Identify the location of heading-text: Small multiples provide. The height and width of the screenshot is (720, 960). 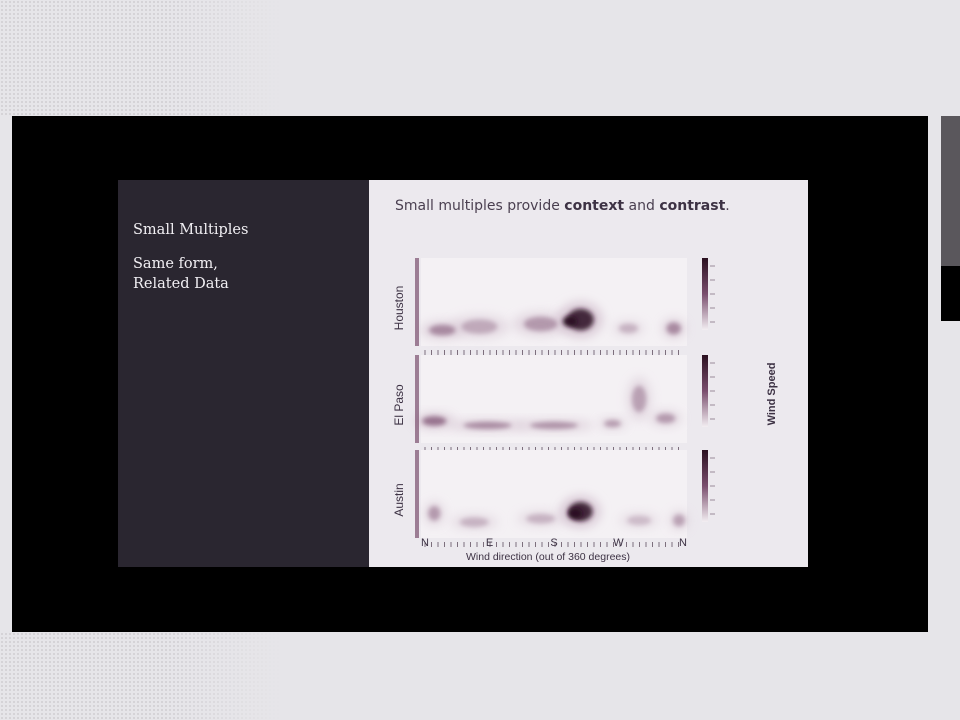
(480, 206).